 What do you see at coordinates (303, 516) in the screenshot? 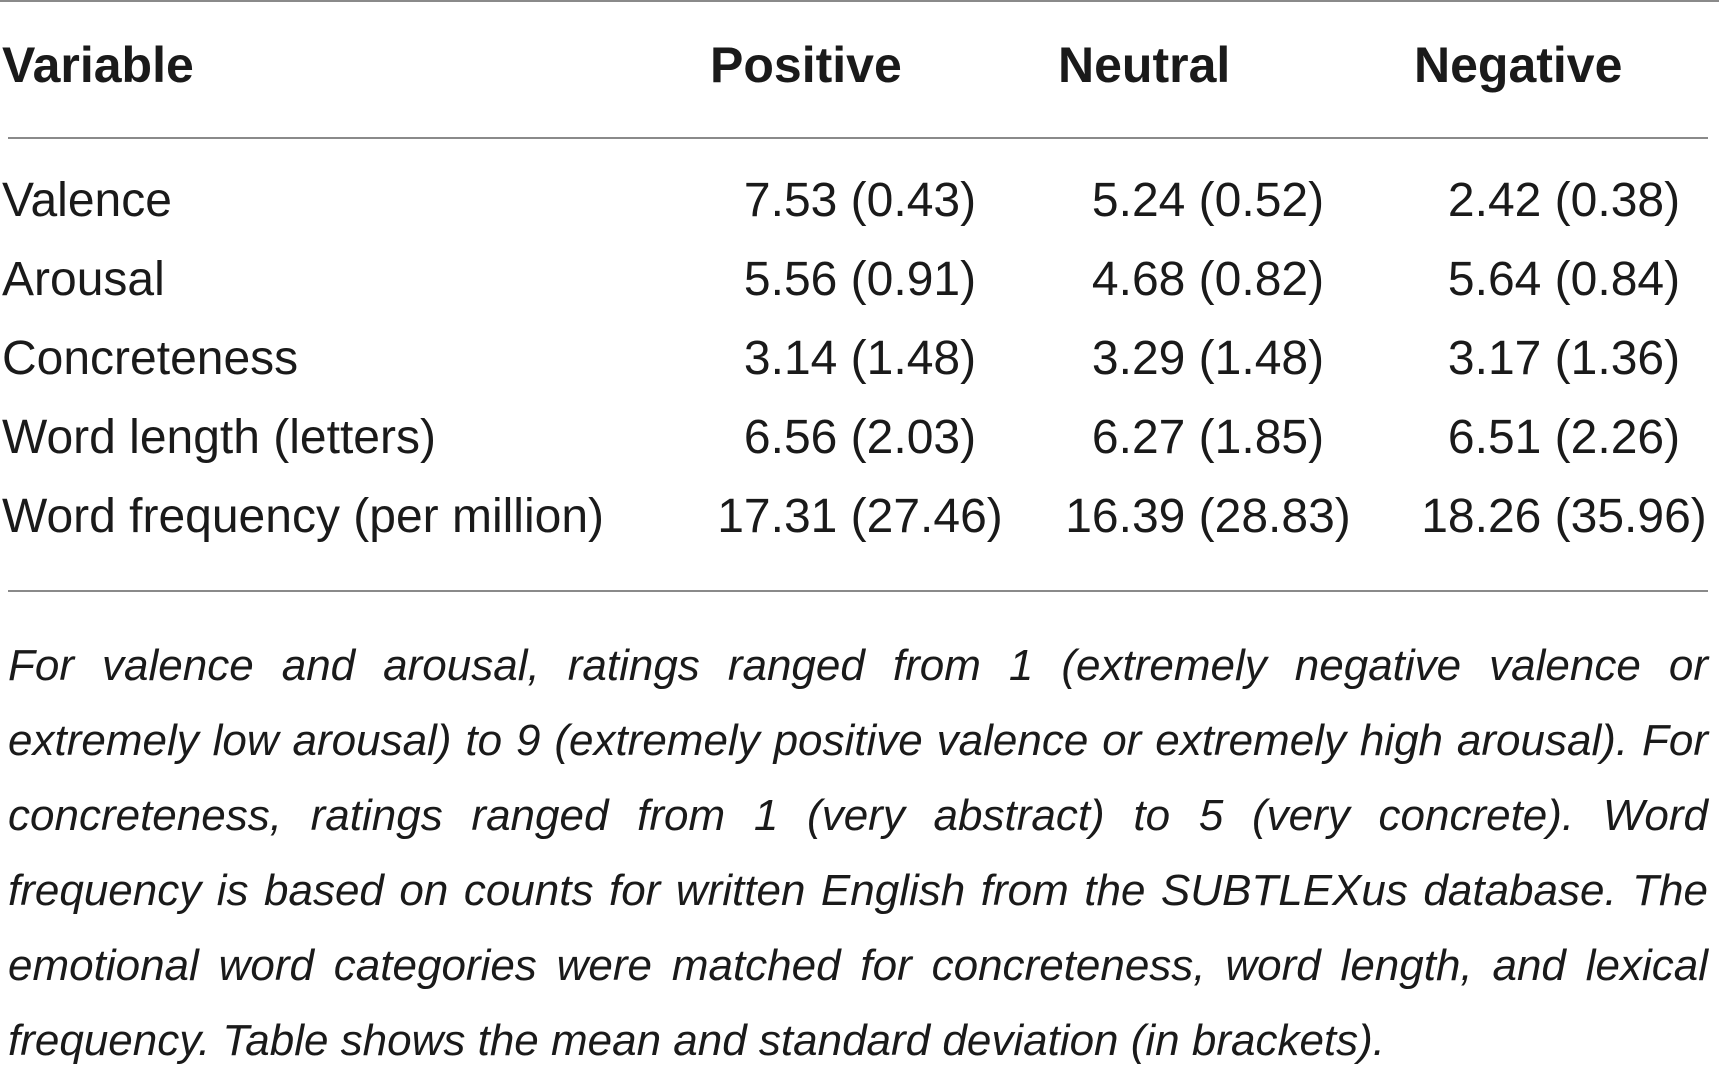
I see `row-label-word-frequency: Word frequency (per million)` at bounding box center [303, 516].